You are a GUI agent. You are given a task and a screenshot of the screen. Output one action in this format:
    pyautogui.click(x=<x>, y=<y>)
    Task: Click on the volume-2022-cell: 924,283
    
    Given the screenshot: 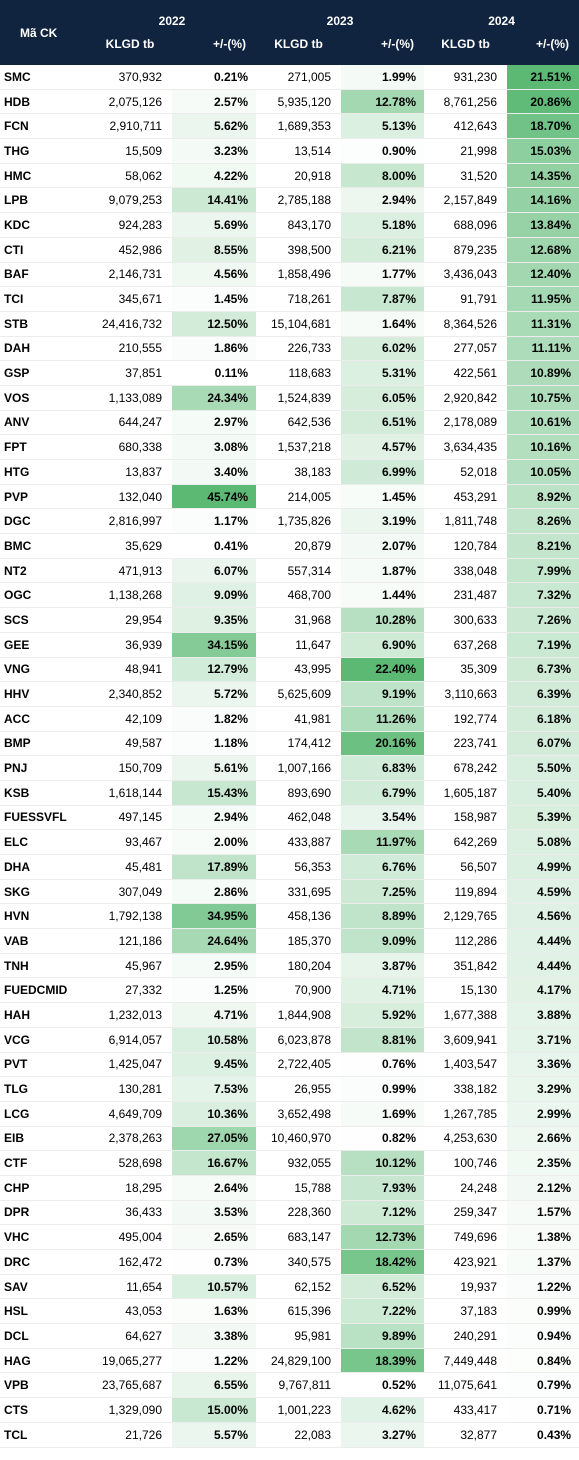 What is the action you would take?
    pyautogui.click(x=130, y=225)
    